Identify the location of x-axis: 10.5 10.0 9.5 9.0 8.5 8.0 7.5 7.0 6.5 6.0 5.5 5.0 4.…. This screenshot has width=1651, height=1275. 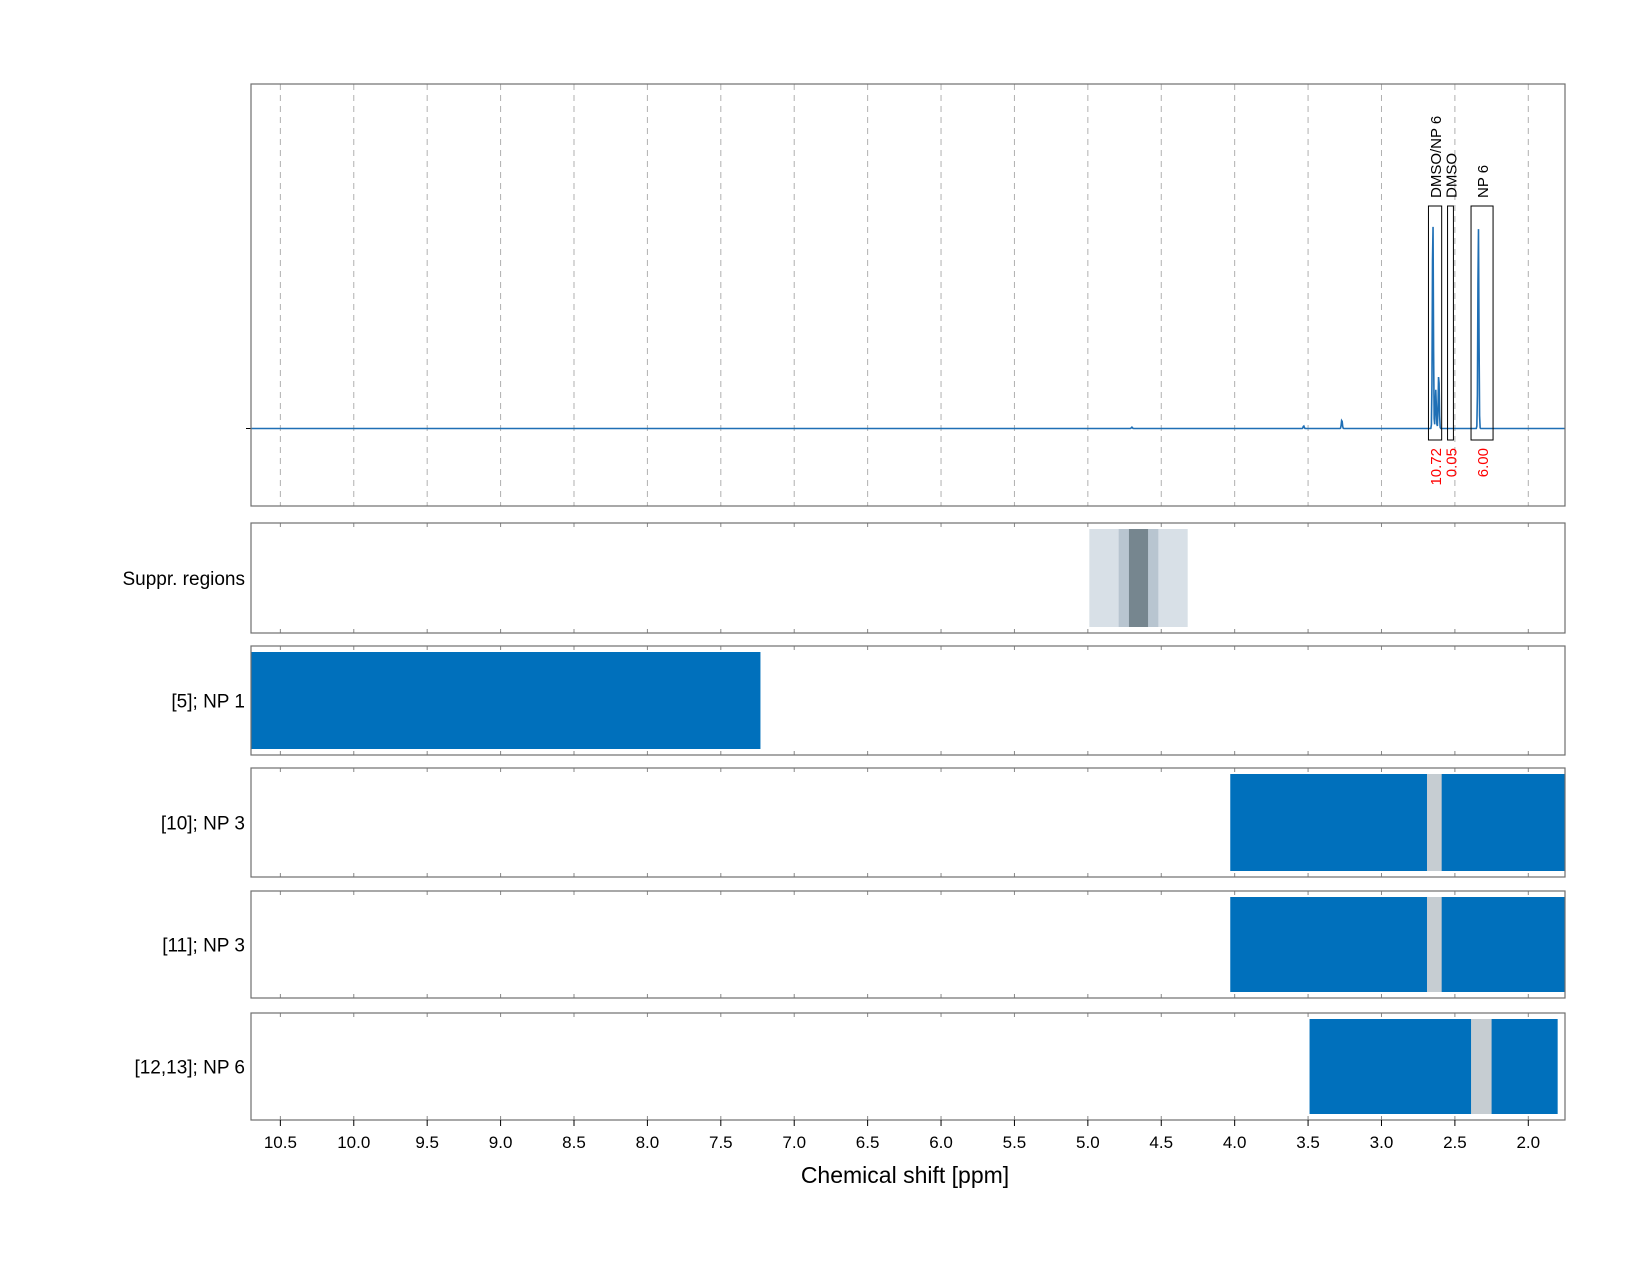
(902, 1136).